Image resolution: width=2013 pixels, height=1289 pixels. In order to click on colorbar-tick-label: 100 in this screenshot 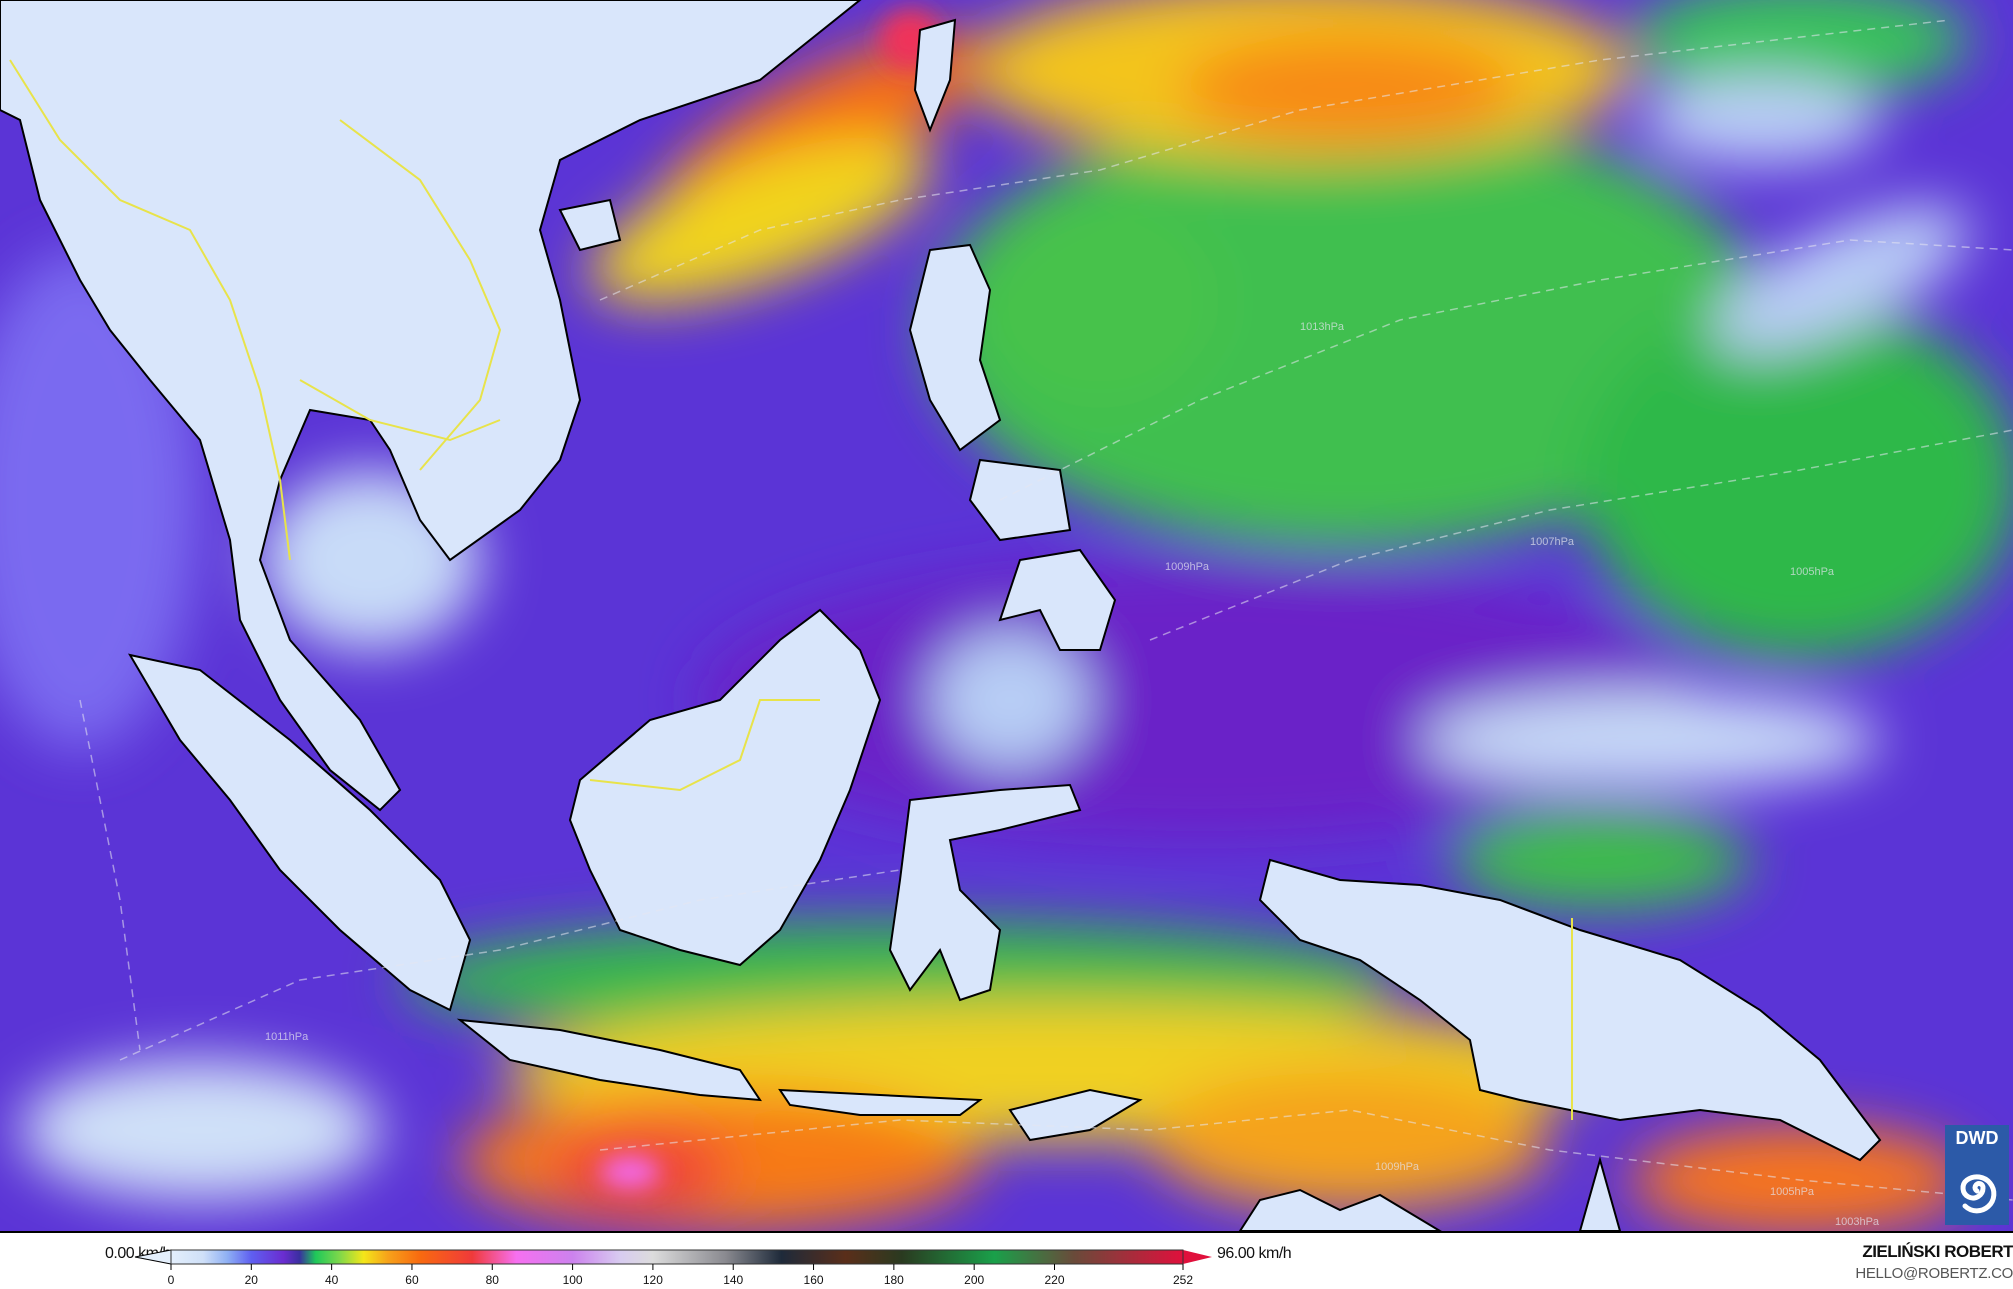, I will do `click(573, 1280)`.